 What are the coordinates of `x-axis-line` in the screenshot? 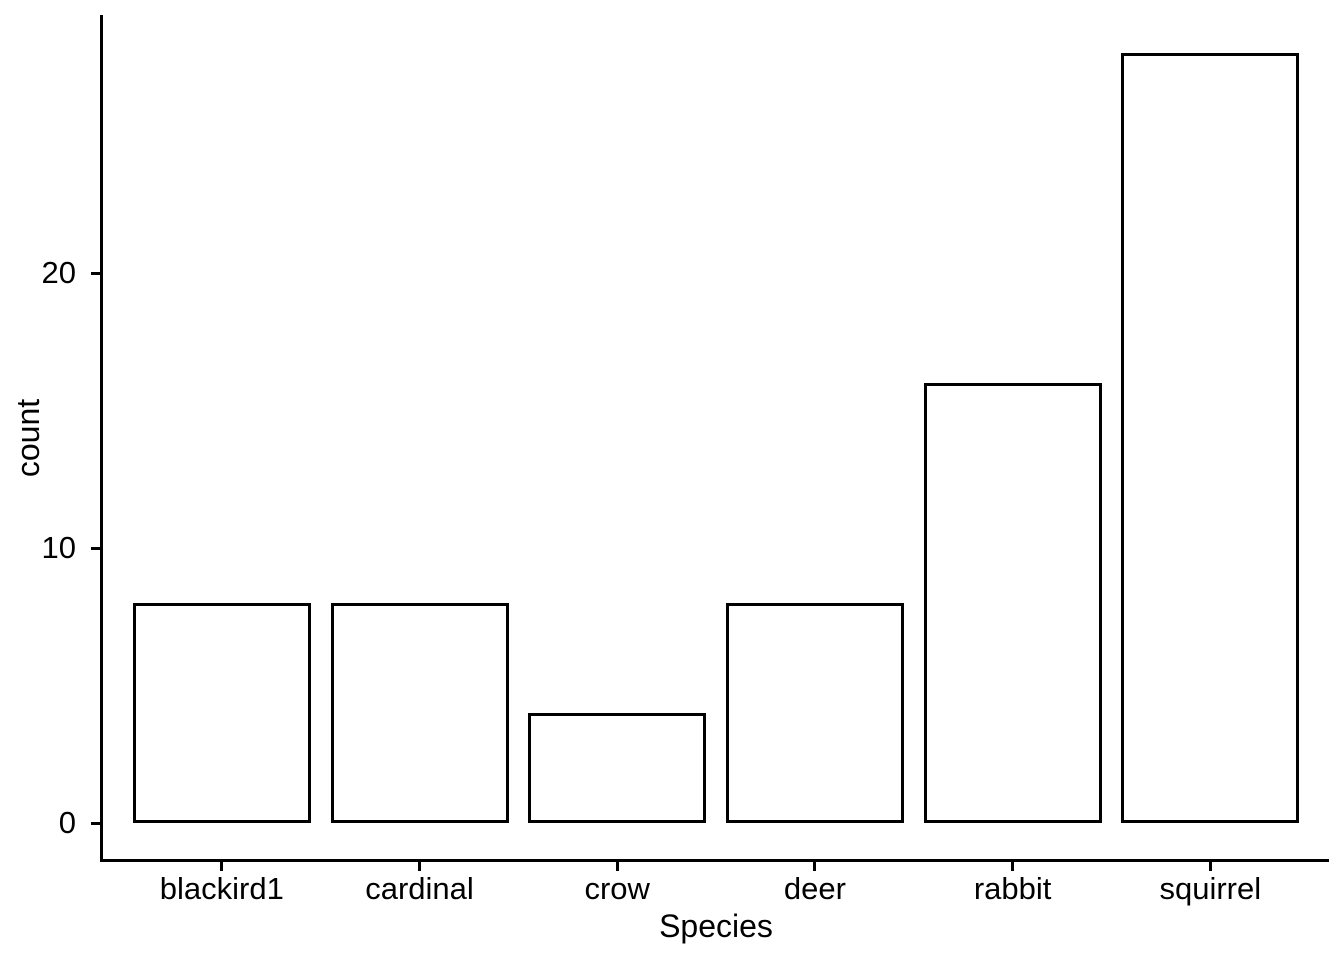 It's located at (714, 860).